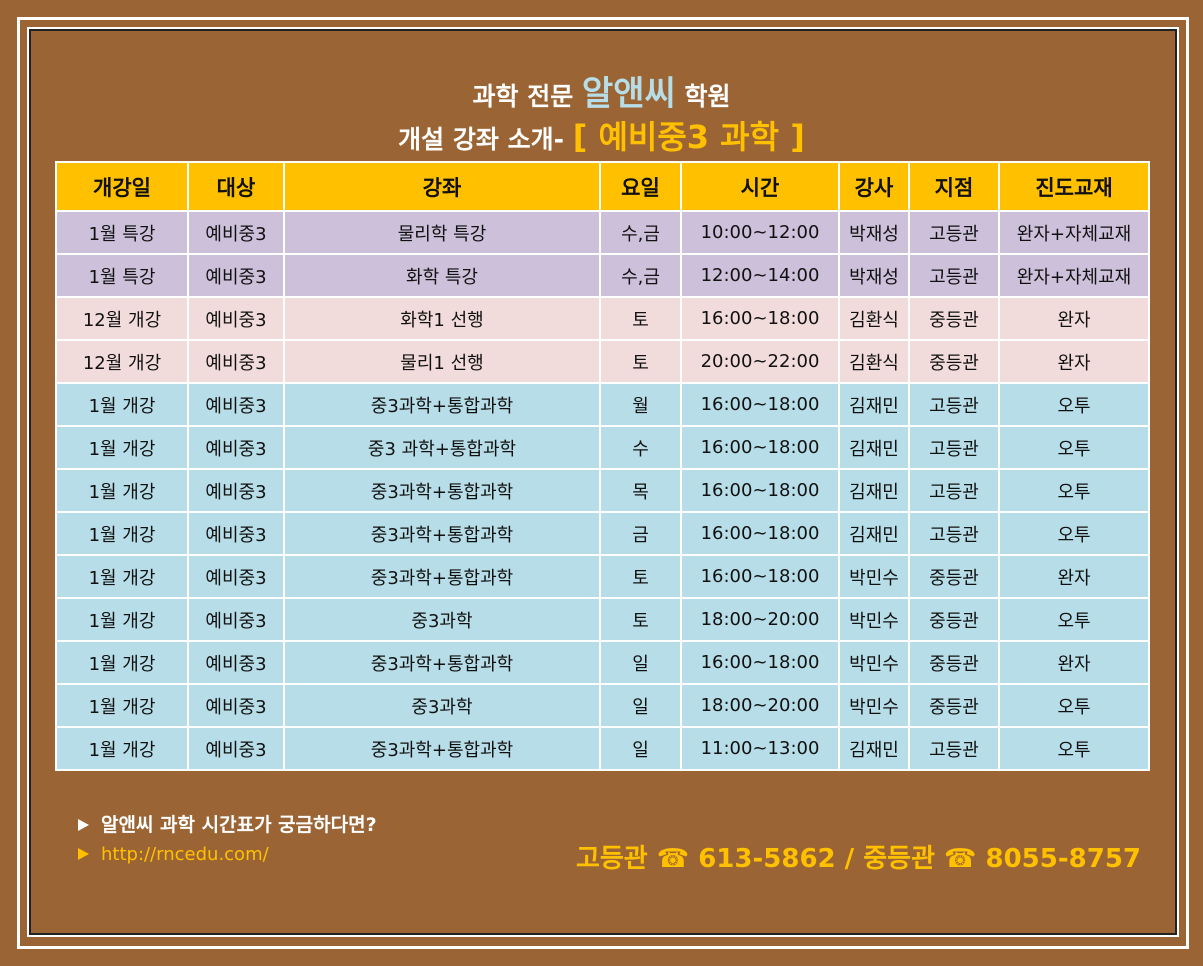 The image size is (1203, 966). What do you see at coordinates (954, 186) in the screenshot?
I see `column-header: 지점` at bounding box center [954, 186].